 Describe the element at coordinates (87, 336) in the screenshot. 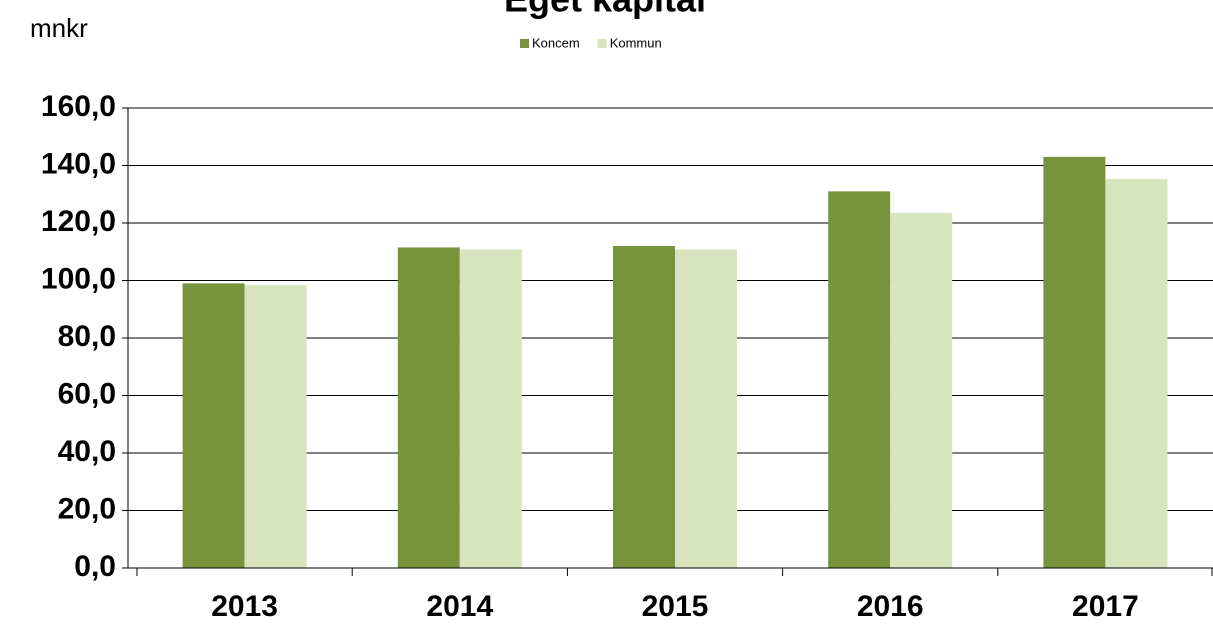

I see `y-tick-label: 80,0` at that location.